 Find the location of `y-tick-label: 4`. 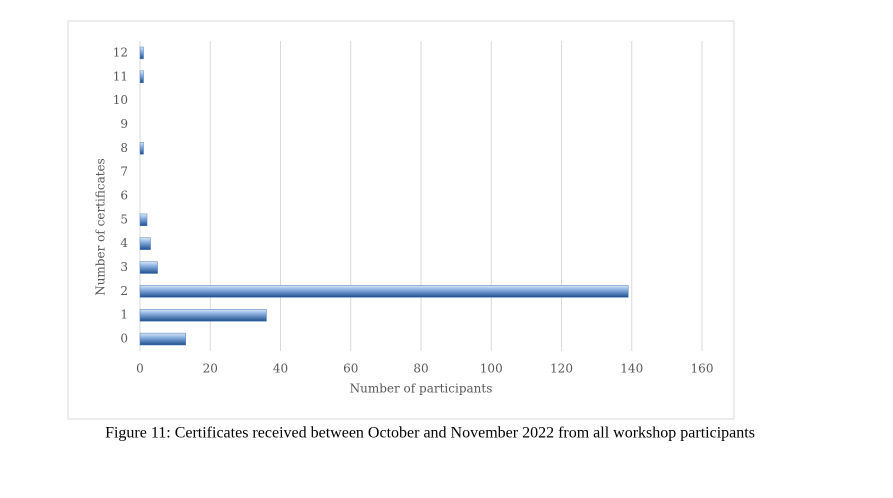

y-tick-label: 4 is located at coordinates (124, 243).